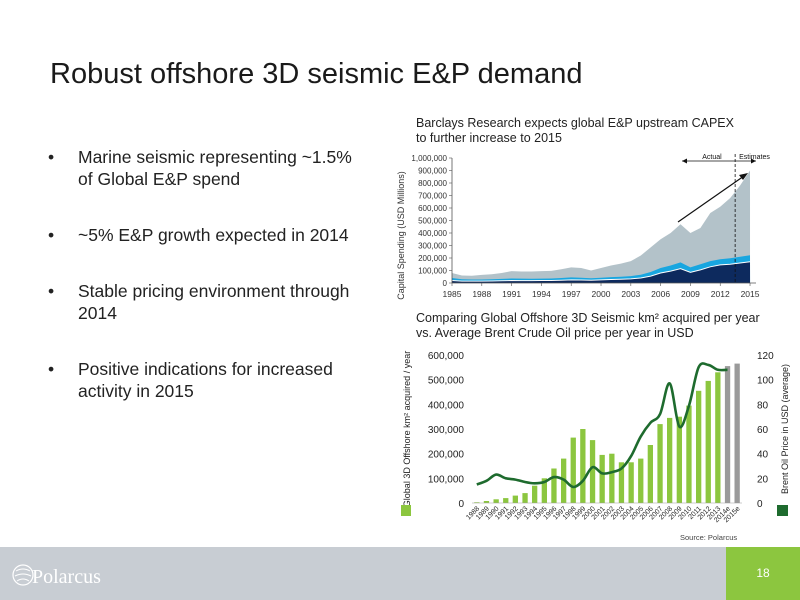 The height and width of the screenshot is (600, 800). I want to click on capex-x-tick-label: 2009, so click(690, 294).